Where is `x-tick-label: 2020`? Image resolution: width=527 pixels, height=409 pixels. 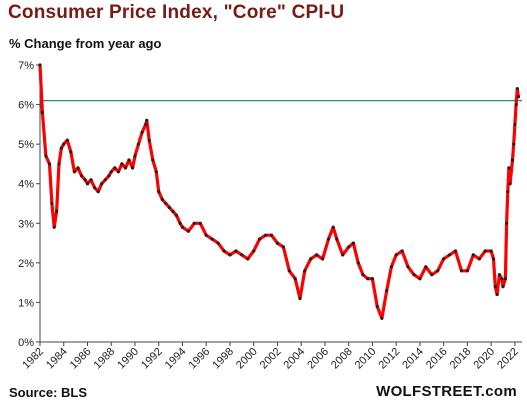 x-tick-label: 2020 is located at coordinates (484, 359).